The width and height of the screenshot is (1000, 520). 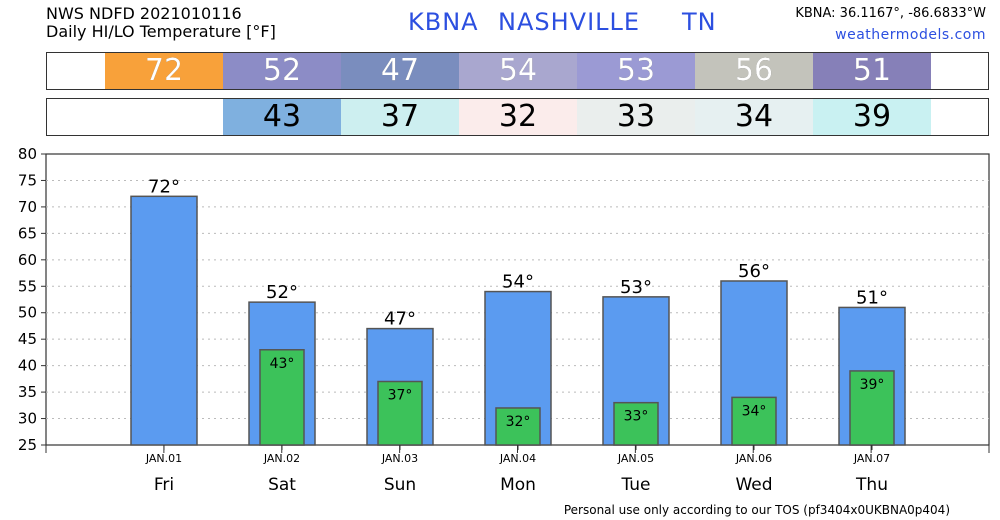 I want to click on lo-cell, so click(x=164, y=117).